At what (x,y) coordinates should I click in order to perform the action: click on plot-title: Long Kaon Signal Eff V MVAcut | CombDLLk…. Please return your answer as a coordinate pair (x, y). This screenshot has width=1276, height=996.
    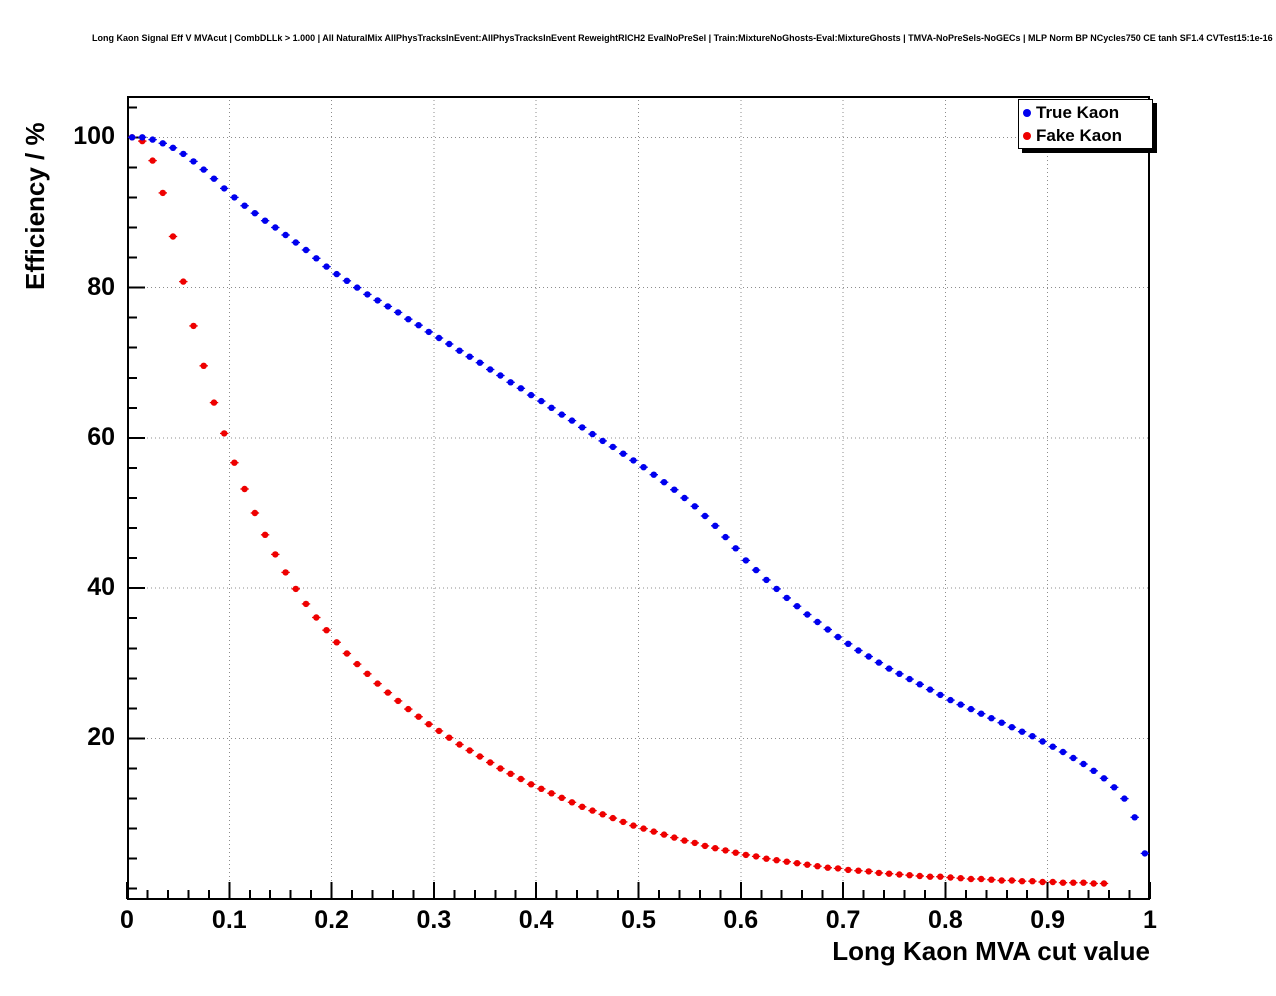
    Looking at the image, I should click on (684, 38).